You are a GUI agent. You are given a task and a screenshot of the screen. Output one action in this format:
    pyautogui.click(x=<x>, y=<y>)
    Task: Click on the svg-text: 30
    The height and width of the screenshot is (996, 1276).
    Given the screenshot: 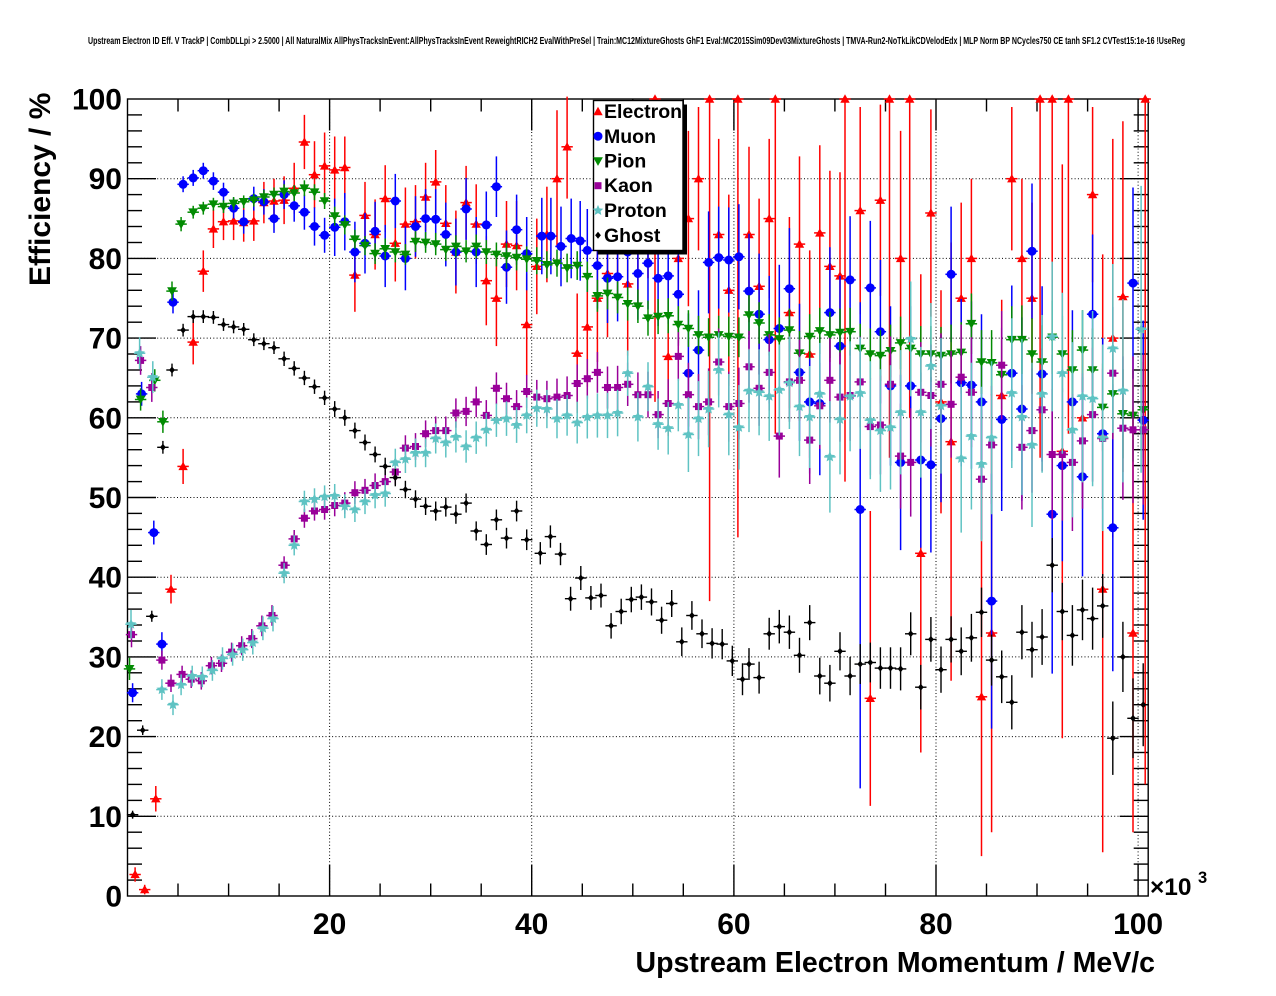 What is the action you would take?
    pyautogui.click(x=105, y=657)
    